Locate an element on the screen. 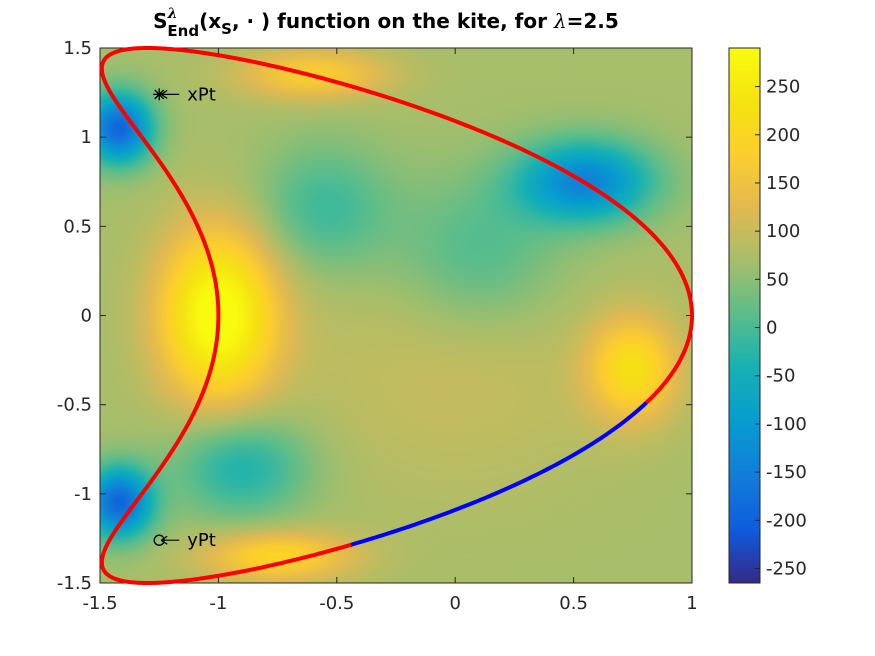 This screenshot has width=875, height=656. colorbar-tick-label: -200 is located at coordinates (786, 520).